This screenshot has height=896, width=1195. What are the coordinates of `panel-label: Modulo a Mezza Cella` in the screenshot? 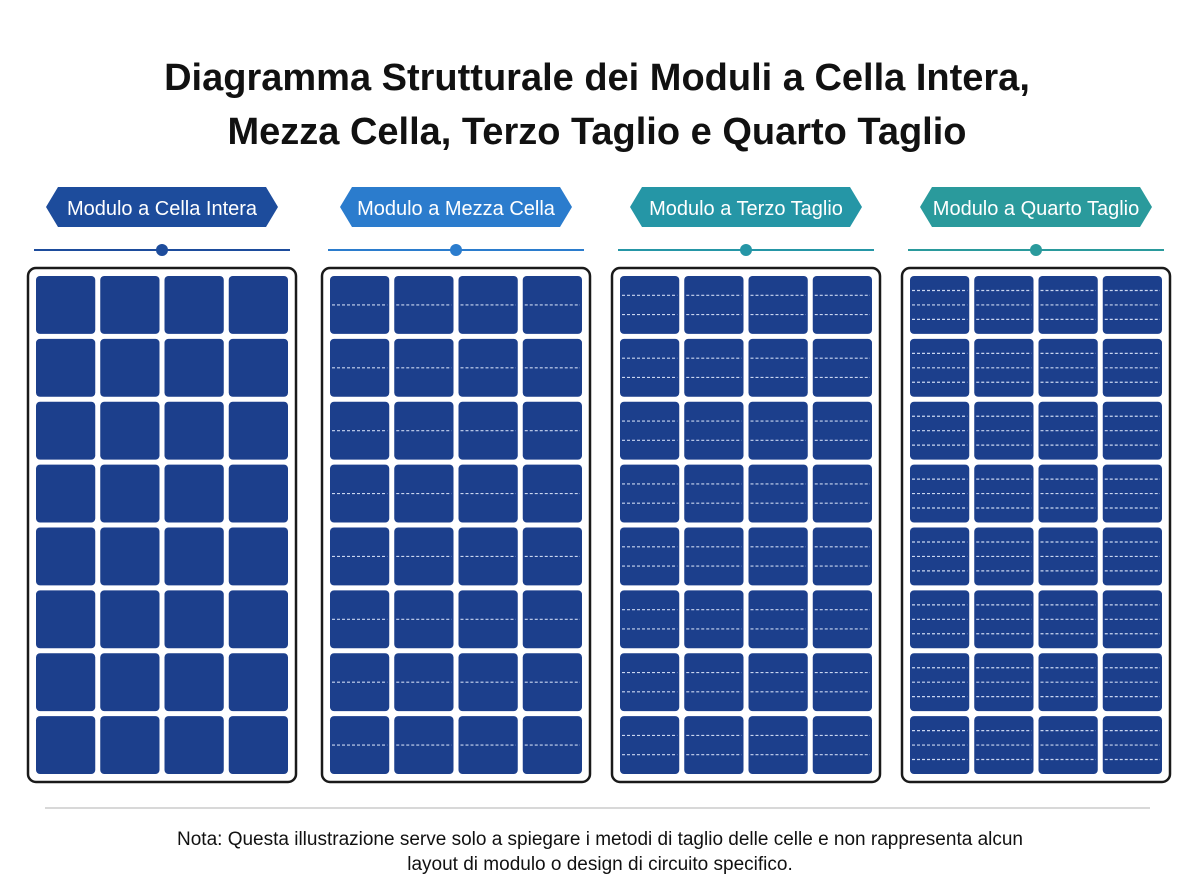 It's located at (456, 209).